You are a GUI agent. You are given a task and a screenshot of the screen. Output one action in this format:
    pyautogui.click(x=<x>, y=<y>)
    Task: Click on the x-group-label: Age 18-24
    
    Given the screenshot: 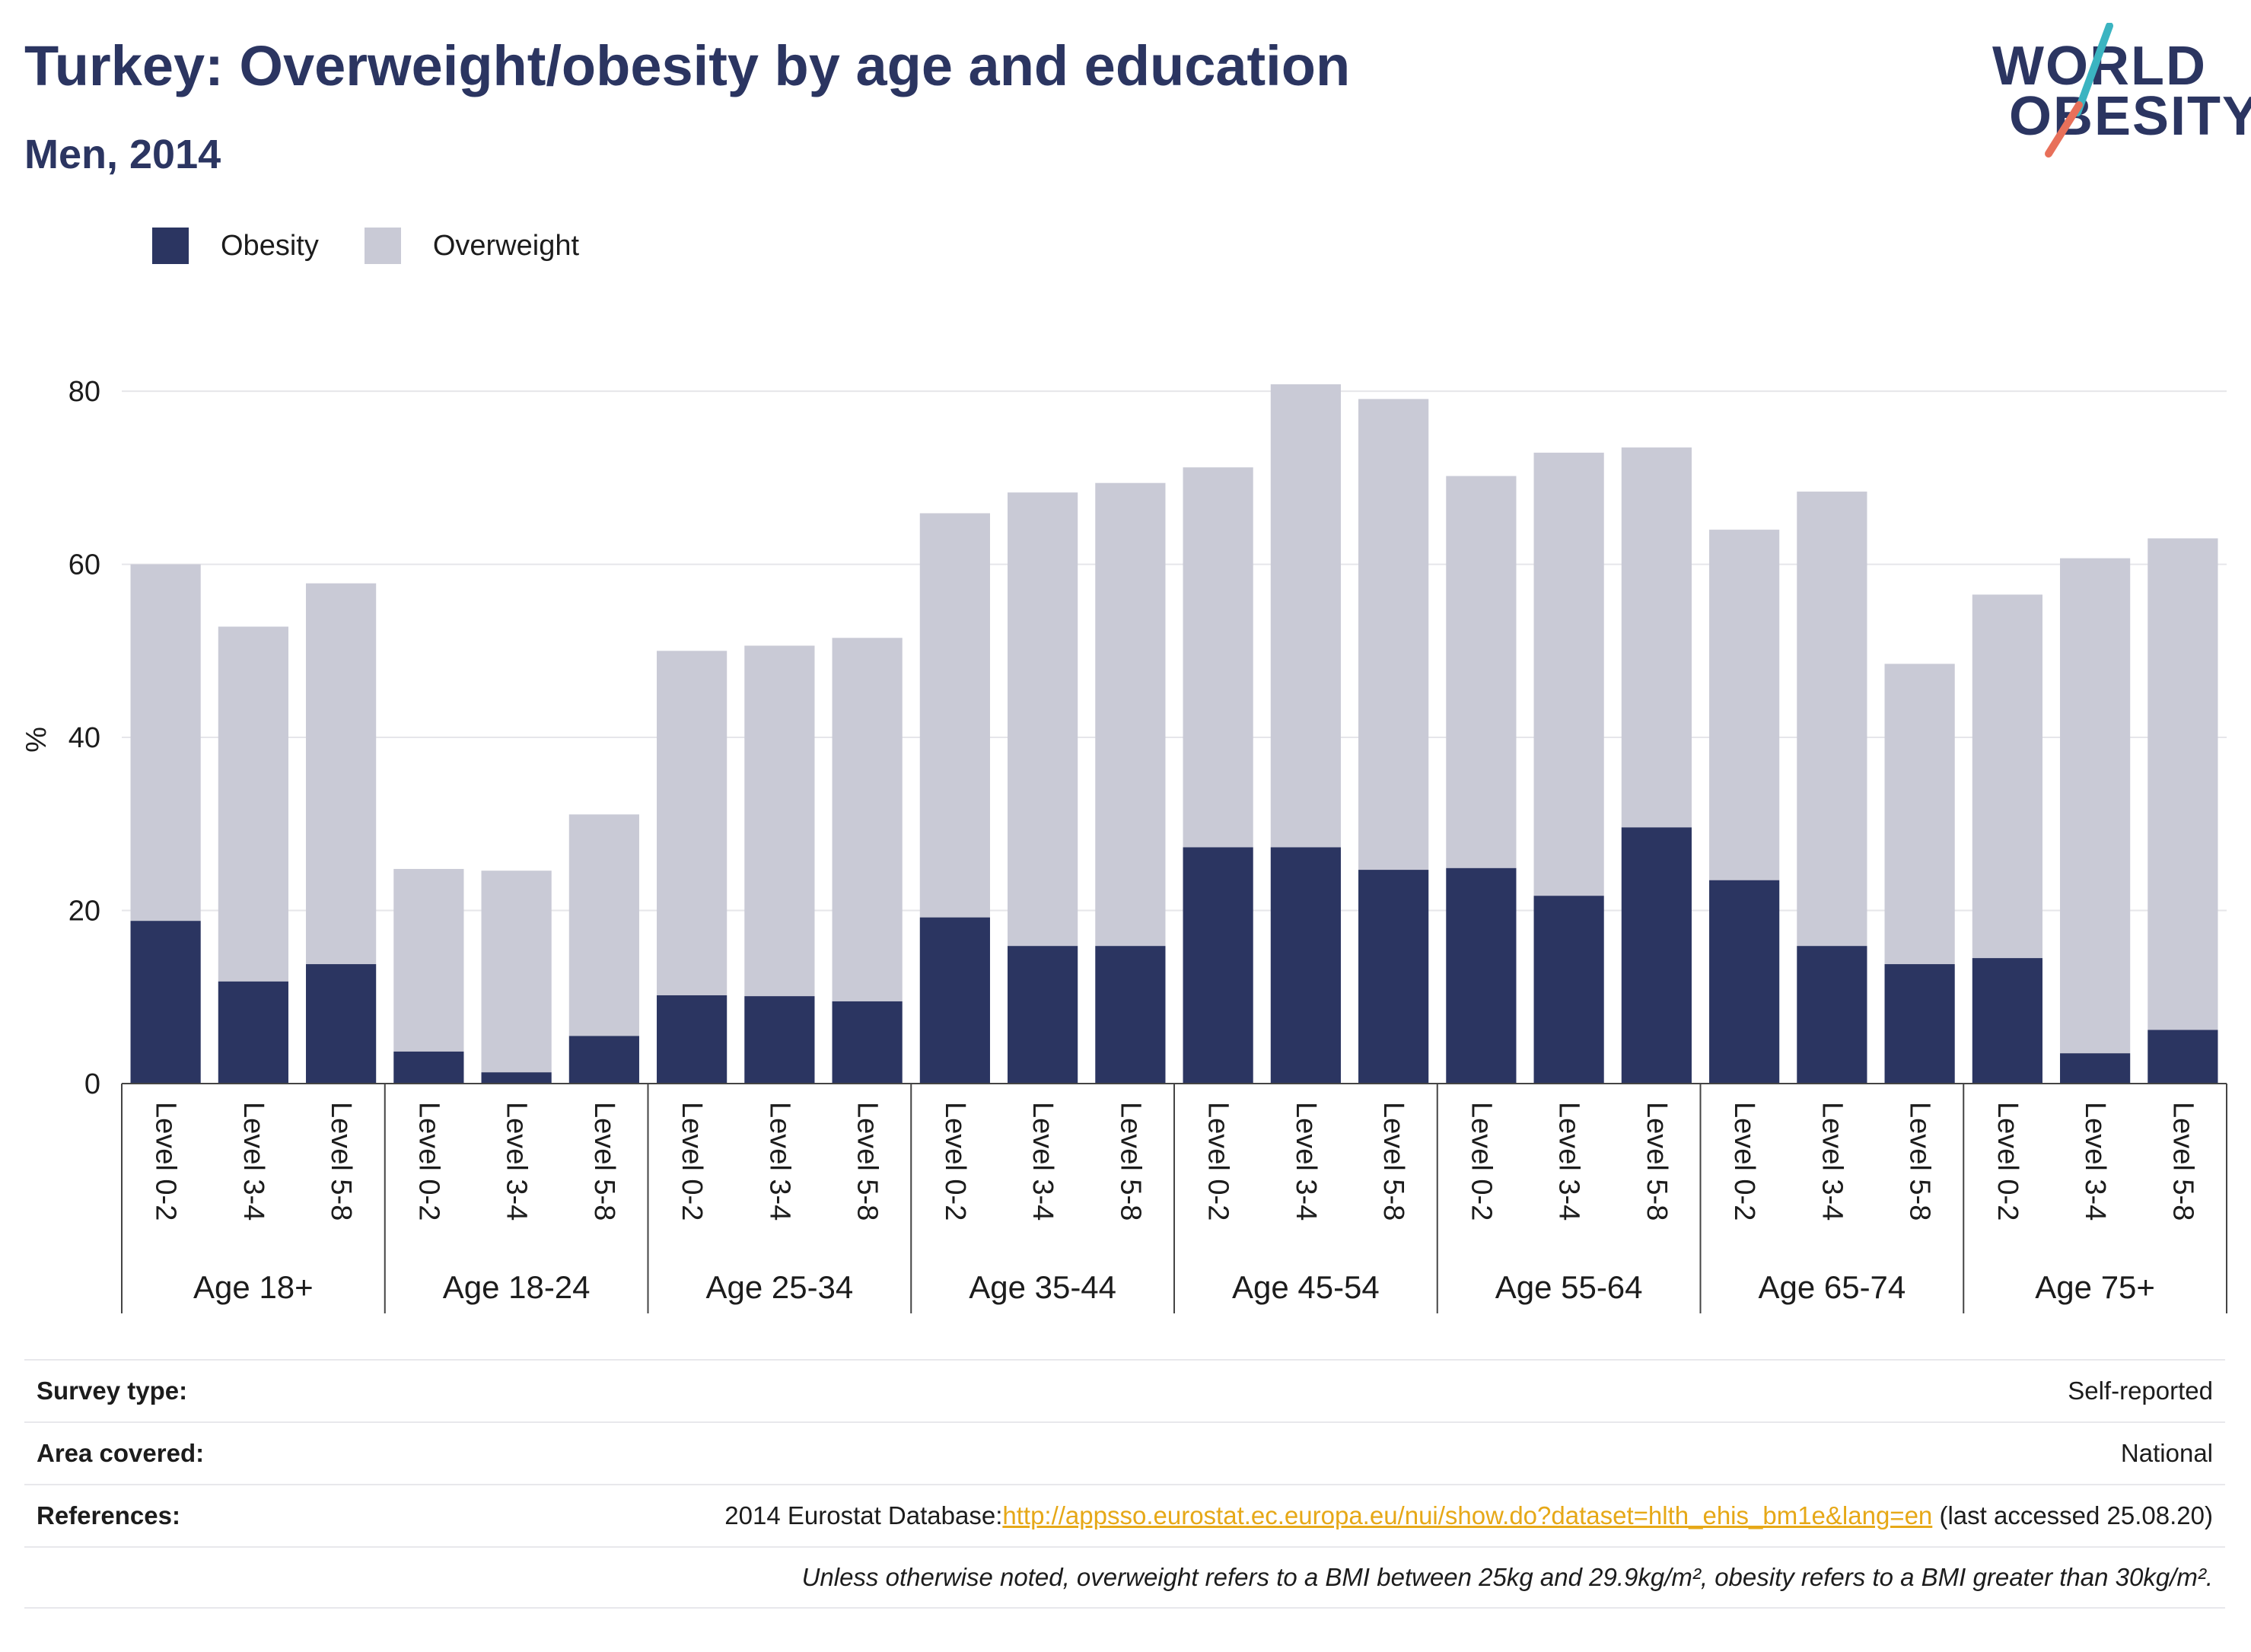 What is the action you would take?
    pyautogui.click(x=517, y=1287)
    